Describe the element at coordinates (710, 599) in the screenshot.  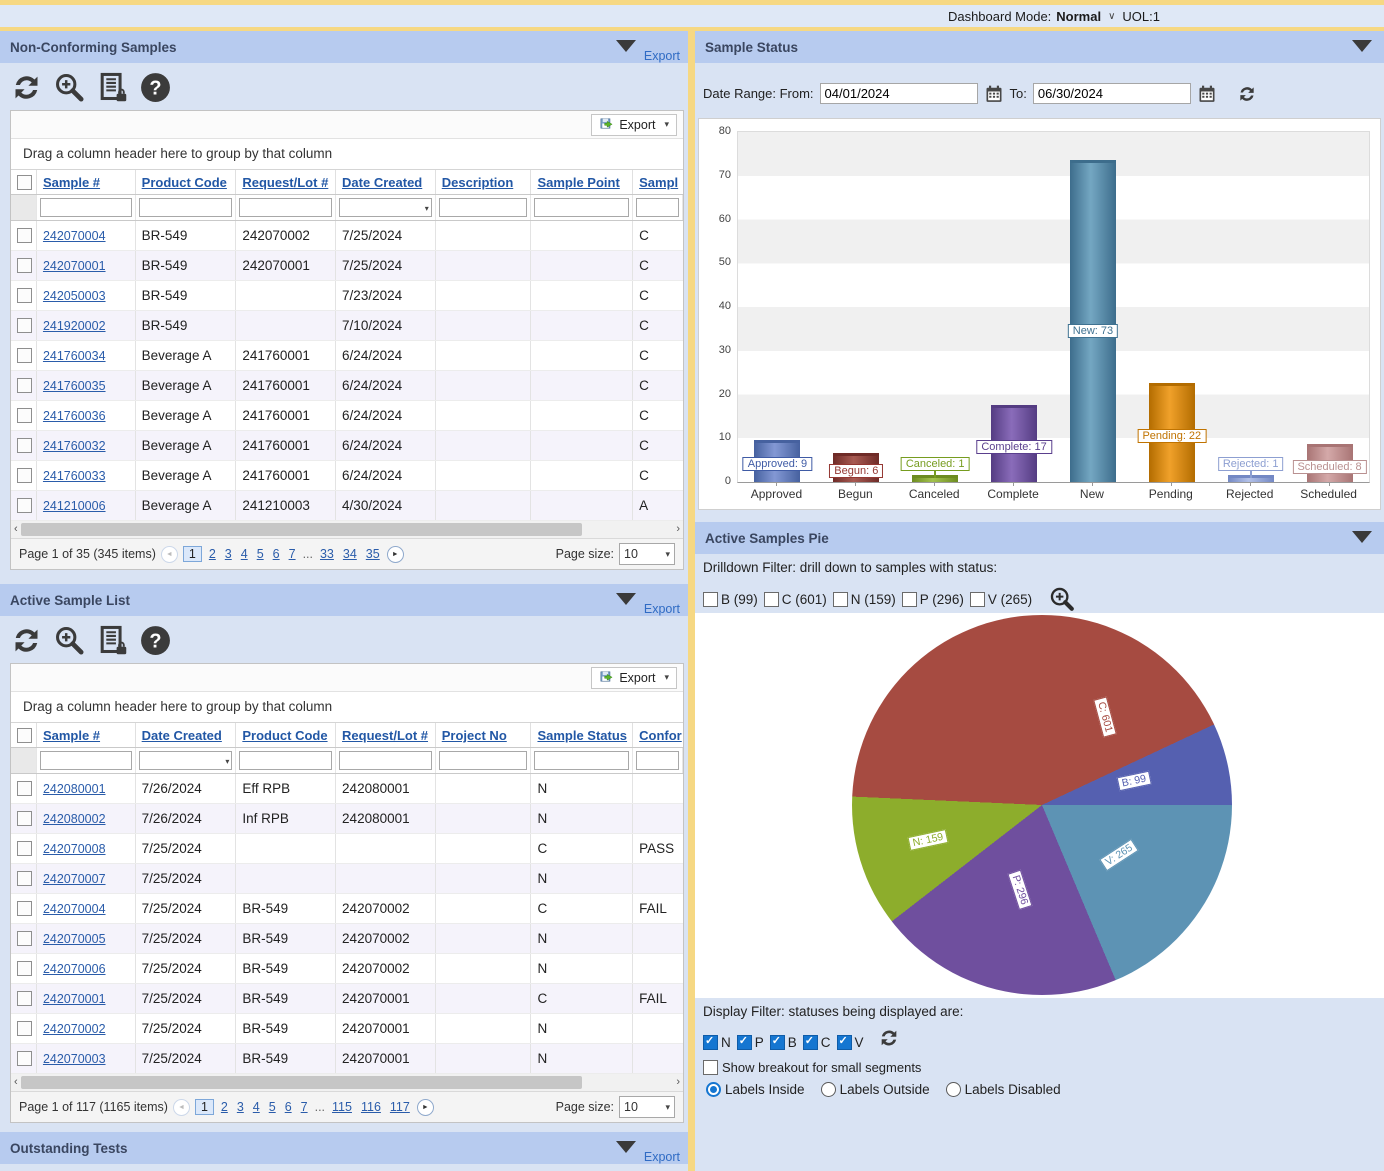
I see `drilldown-checkbox-b99` at that location.